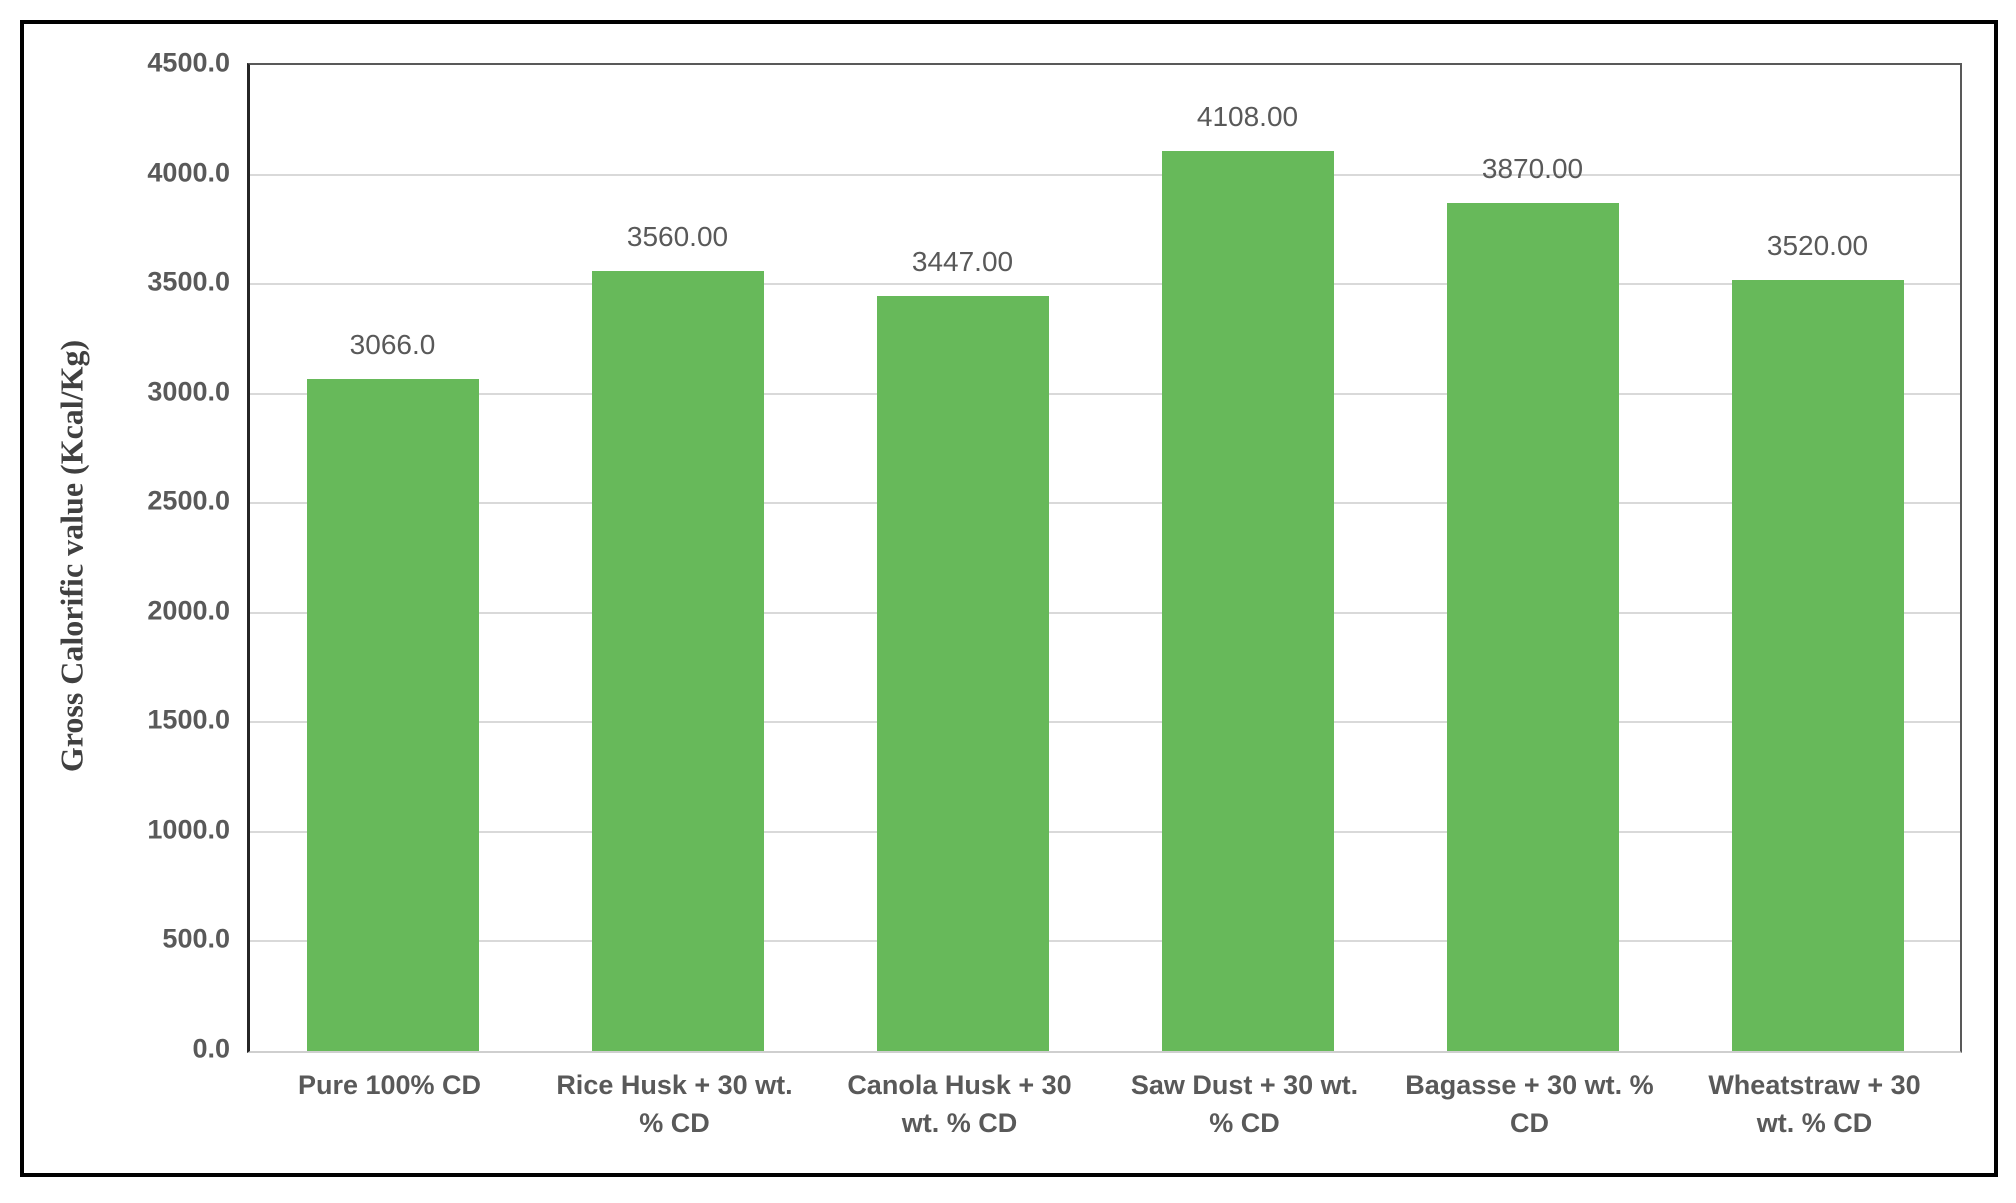  What do you see at coordinates (674, 1104) in the screenshot?
I see `x-category-label: Rice Husk + 30 wt. % CD` at bounding box center [674, 1104].